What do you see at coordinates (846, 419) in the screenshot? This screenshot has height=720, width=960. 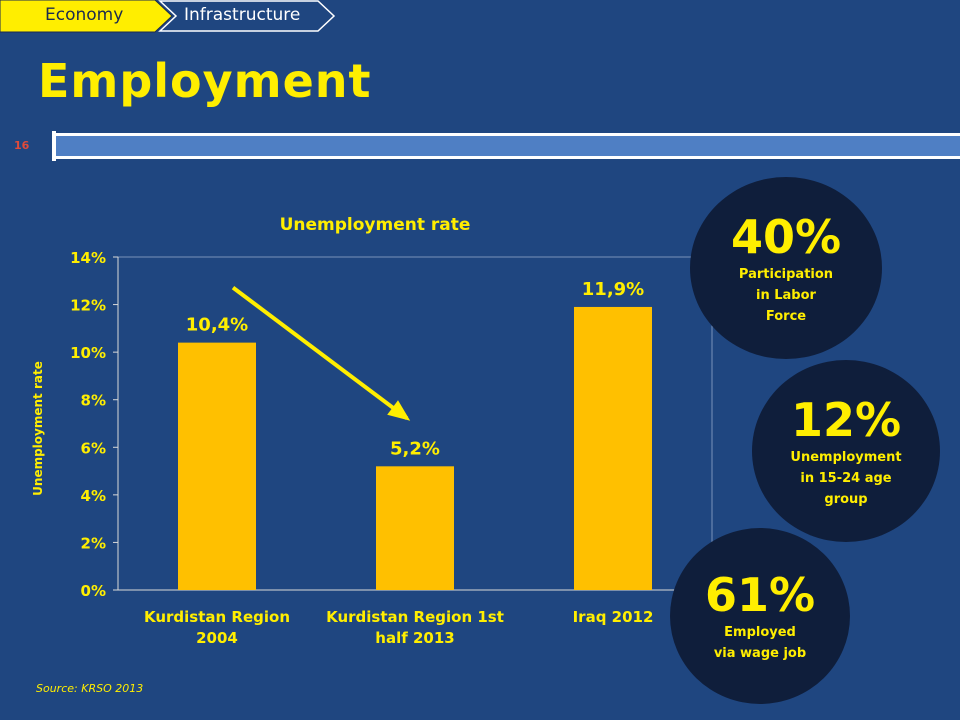 I see `youth-unemployment-value: 12%` at bounding box center [846, 419].